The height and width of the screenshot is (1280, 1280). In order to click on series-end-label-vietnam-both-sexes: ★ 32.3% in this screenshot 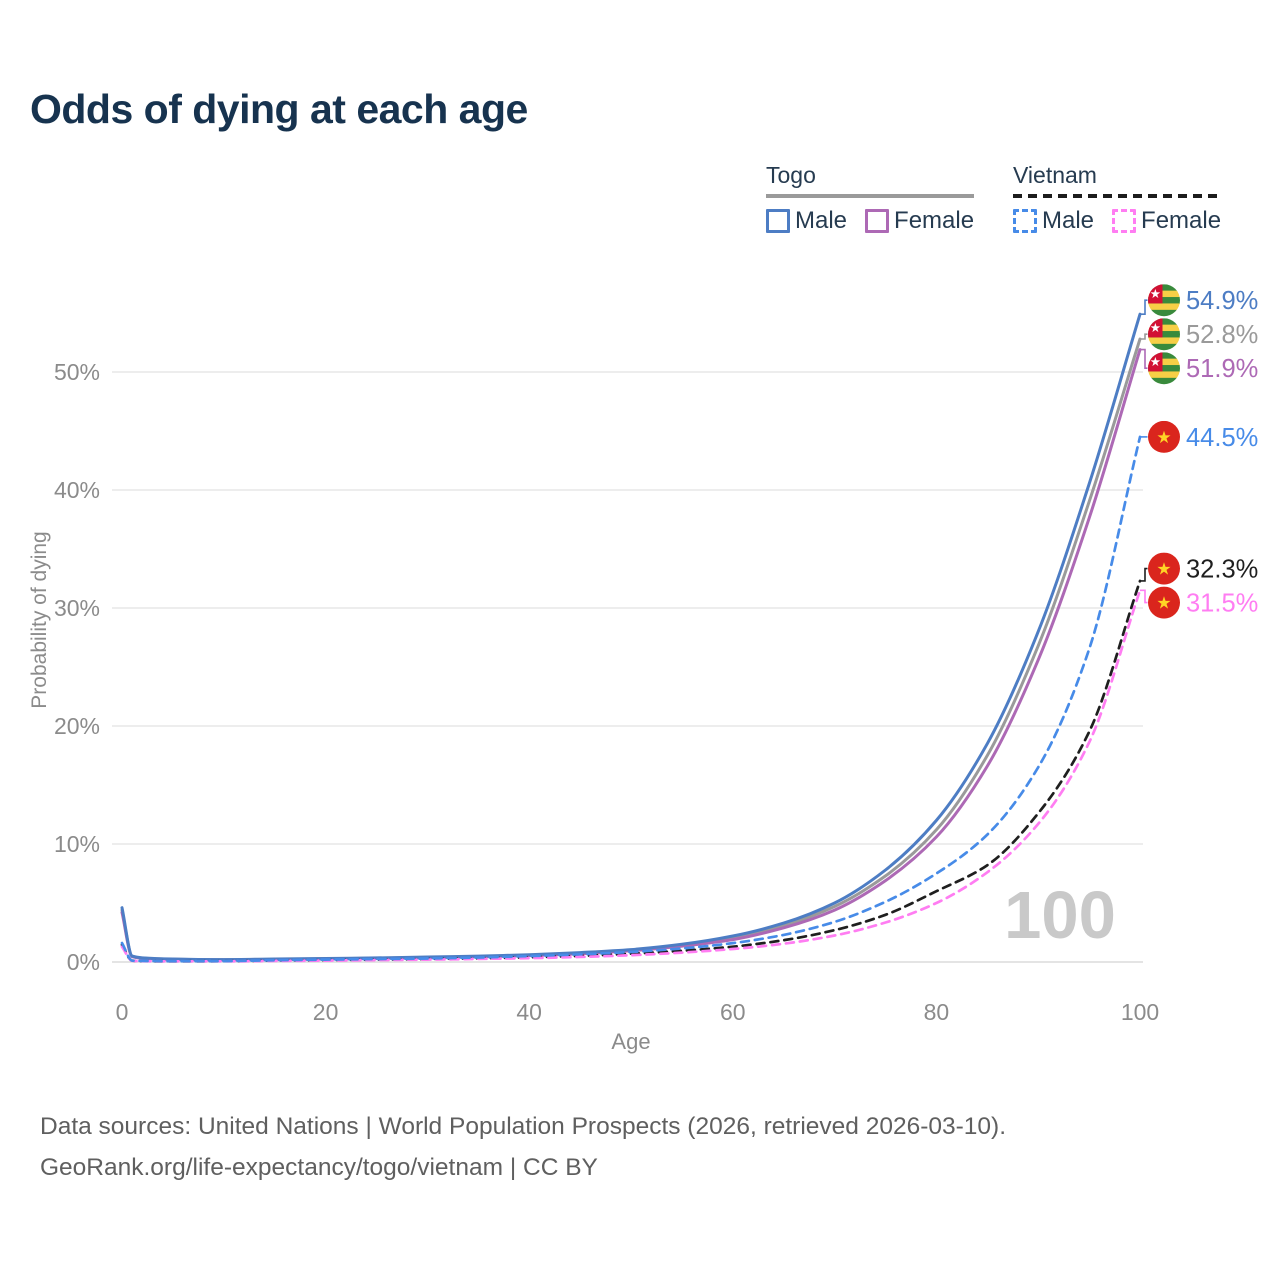, I will do `click(1199, 568)`.